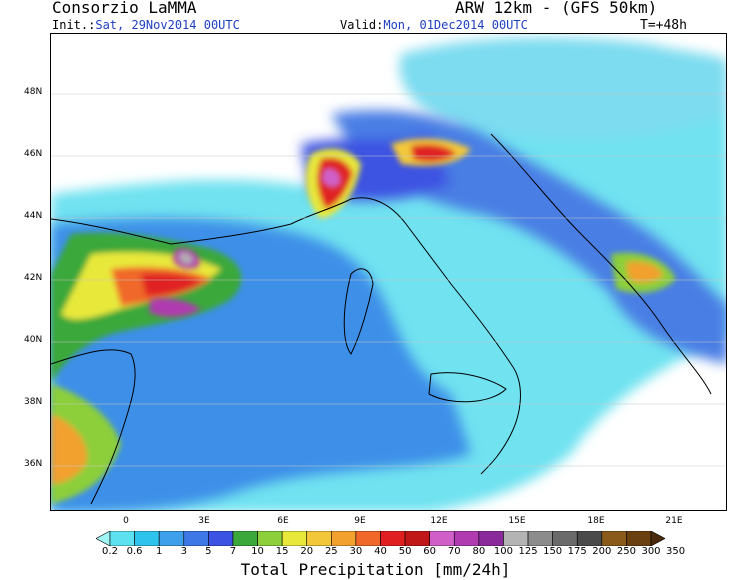  I want to click on lat-label: 48N, so click(33, 92).